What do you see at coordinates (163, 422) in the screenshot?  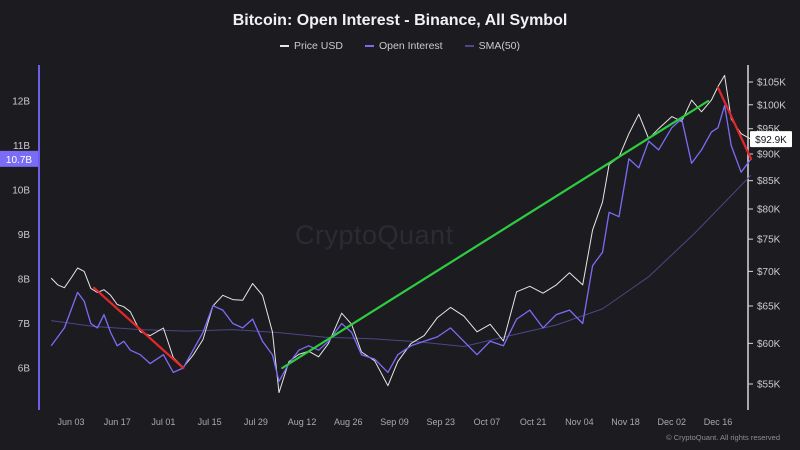 I see `x-axis-tick-label: Jul 01` at bounding box center [163, 422].